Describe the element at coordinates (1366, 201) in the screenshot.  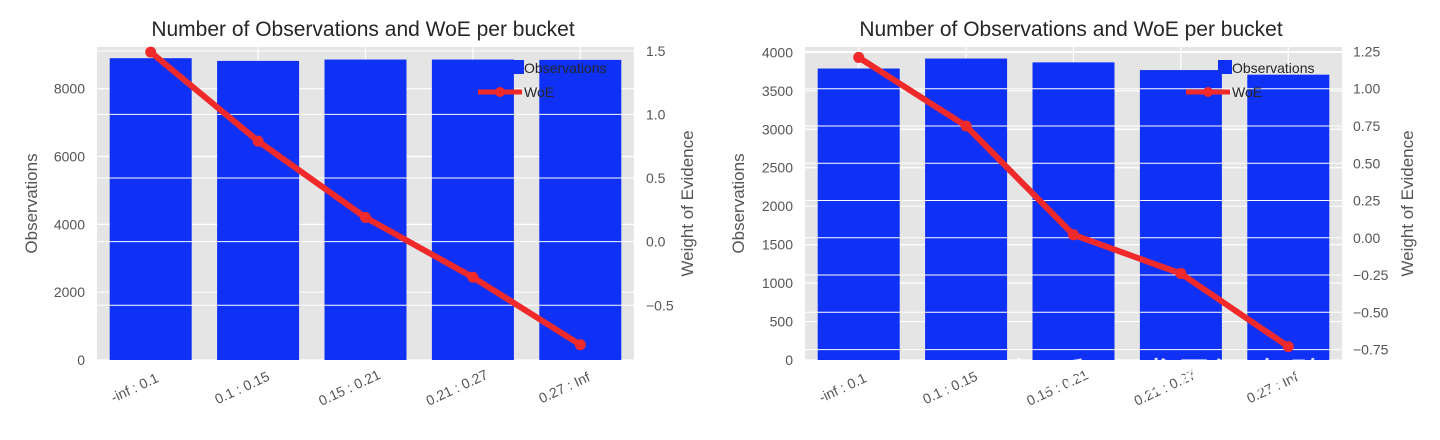
I see `y2-tick-label: 0.25` at that location.